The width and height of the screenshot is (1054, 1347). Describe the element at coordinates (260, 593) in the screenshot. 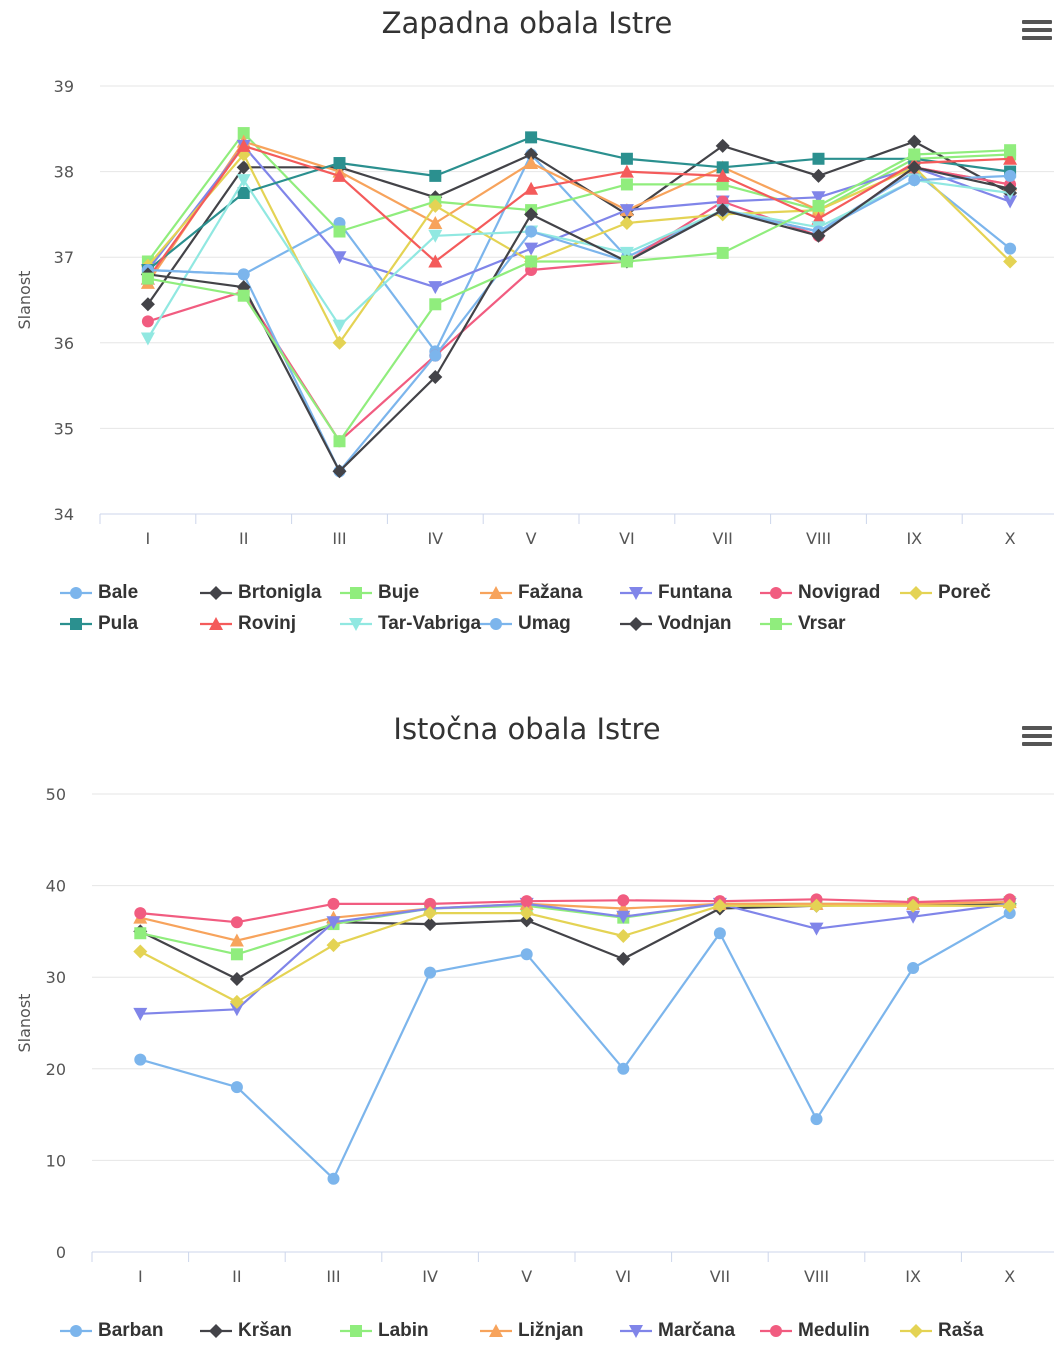

I see `legend-item: Brtonigla` at that location.